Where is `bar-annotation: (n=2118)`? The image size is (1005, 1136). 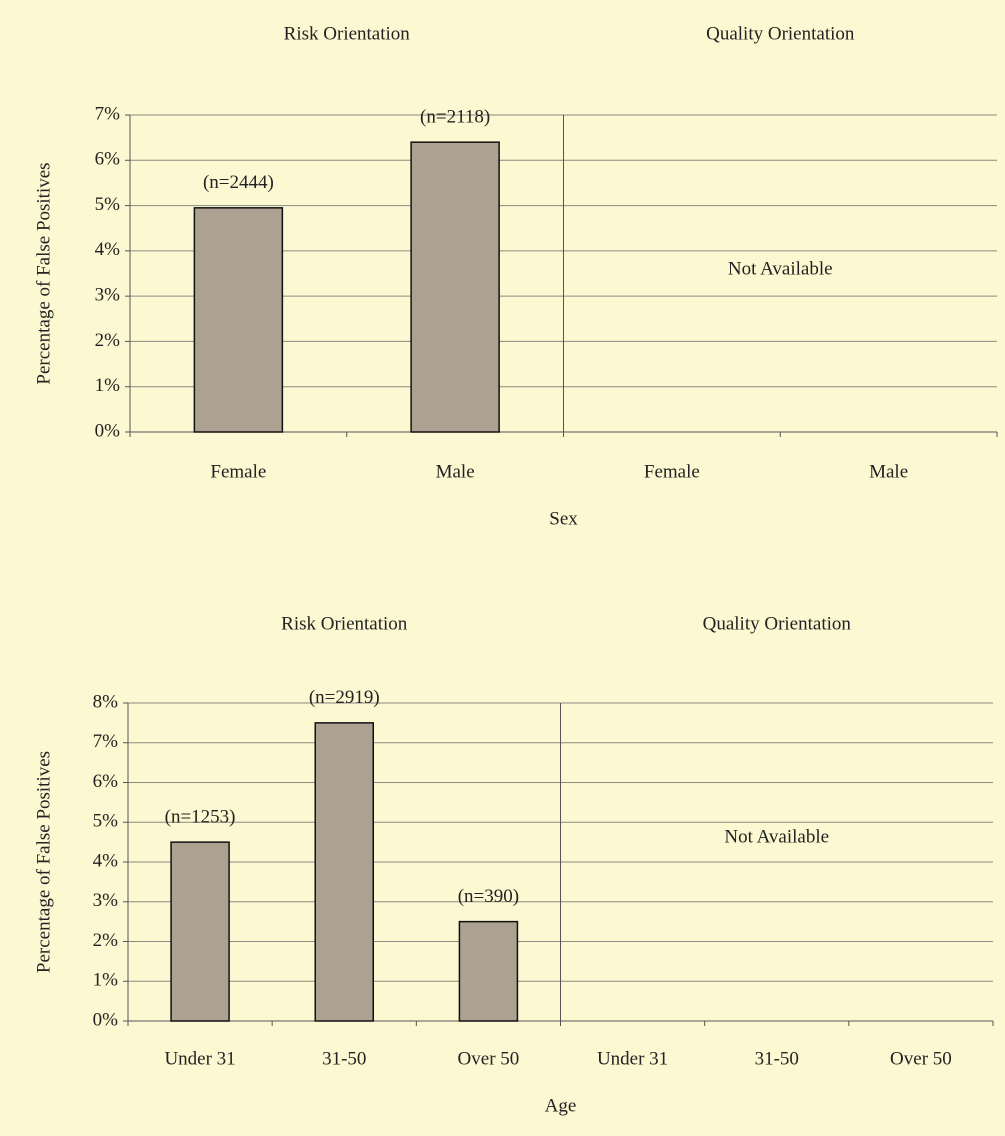 bar-annotation: (n=2118) is located at coordinates (455, 117).